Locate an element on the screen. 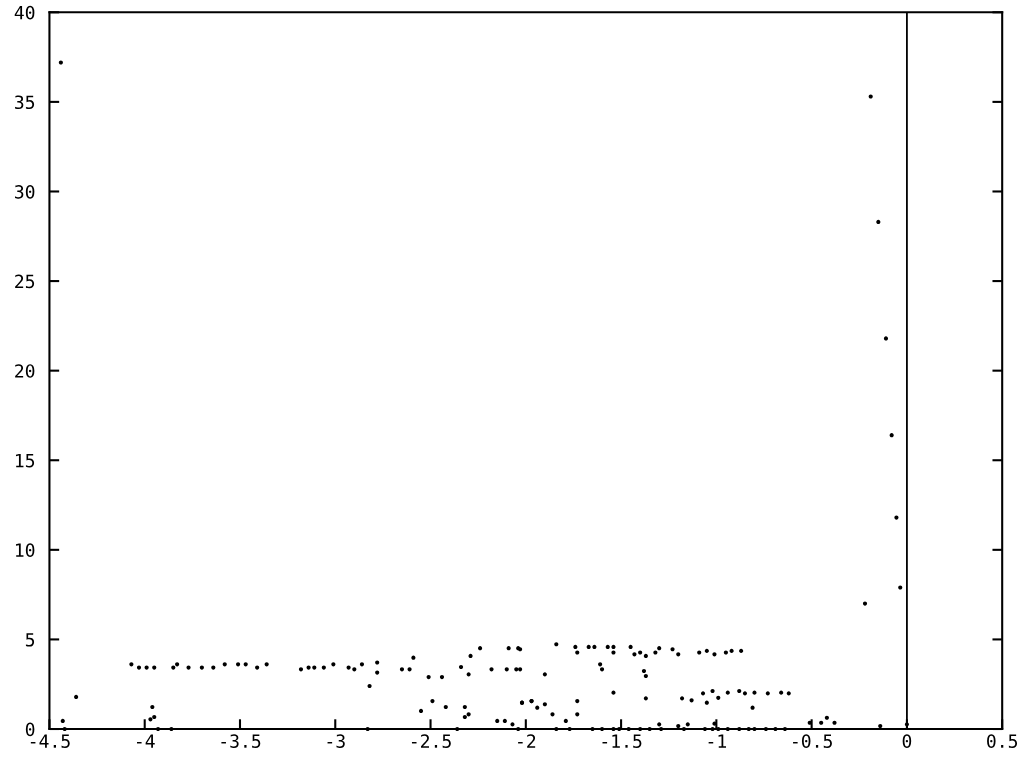 The image size is (1030, 769). x-tick-label: 0.5 is located at coordinates (1002, 741).